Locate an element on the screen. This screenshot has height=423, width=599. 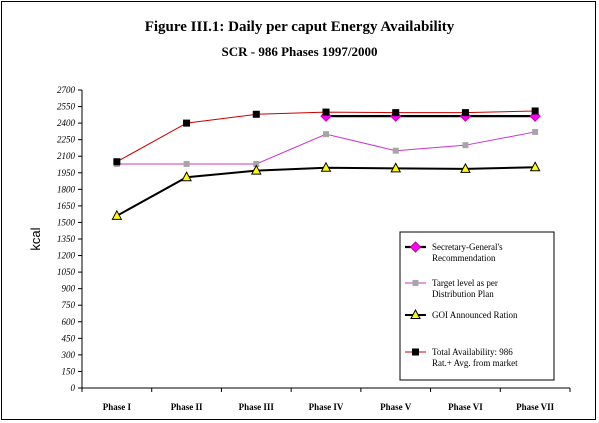
y-axis-title: kcal is located at coordinates (35, 238).